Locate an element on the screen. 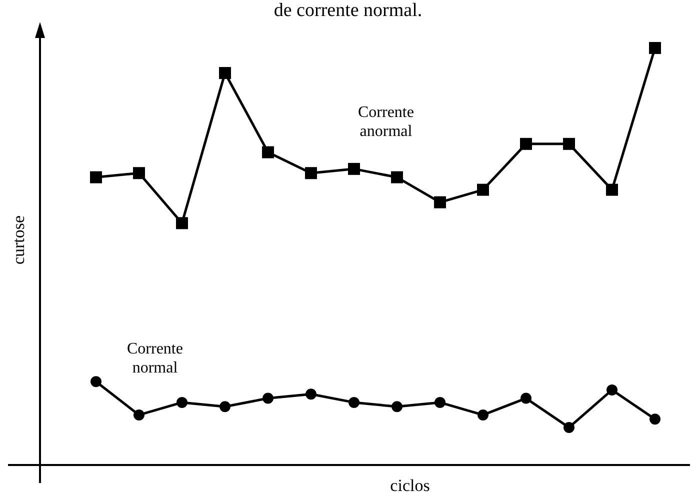 This screenshot has width=696, height=495. y-axis-title: curtose is located at coordinates (18, 240).